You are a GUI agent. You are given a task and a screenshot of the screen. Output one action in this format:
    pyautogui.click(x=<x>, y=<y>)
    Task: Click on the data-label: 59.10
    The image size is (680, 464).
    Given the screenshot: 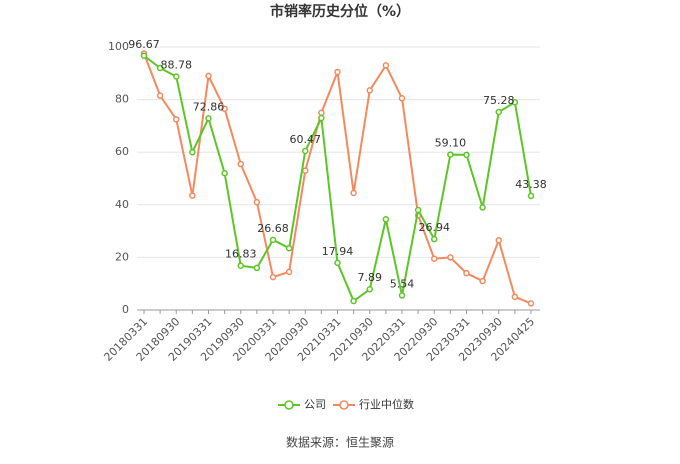 What is the action you would take?
    pyautogui.click(x=451, y=143)
    